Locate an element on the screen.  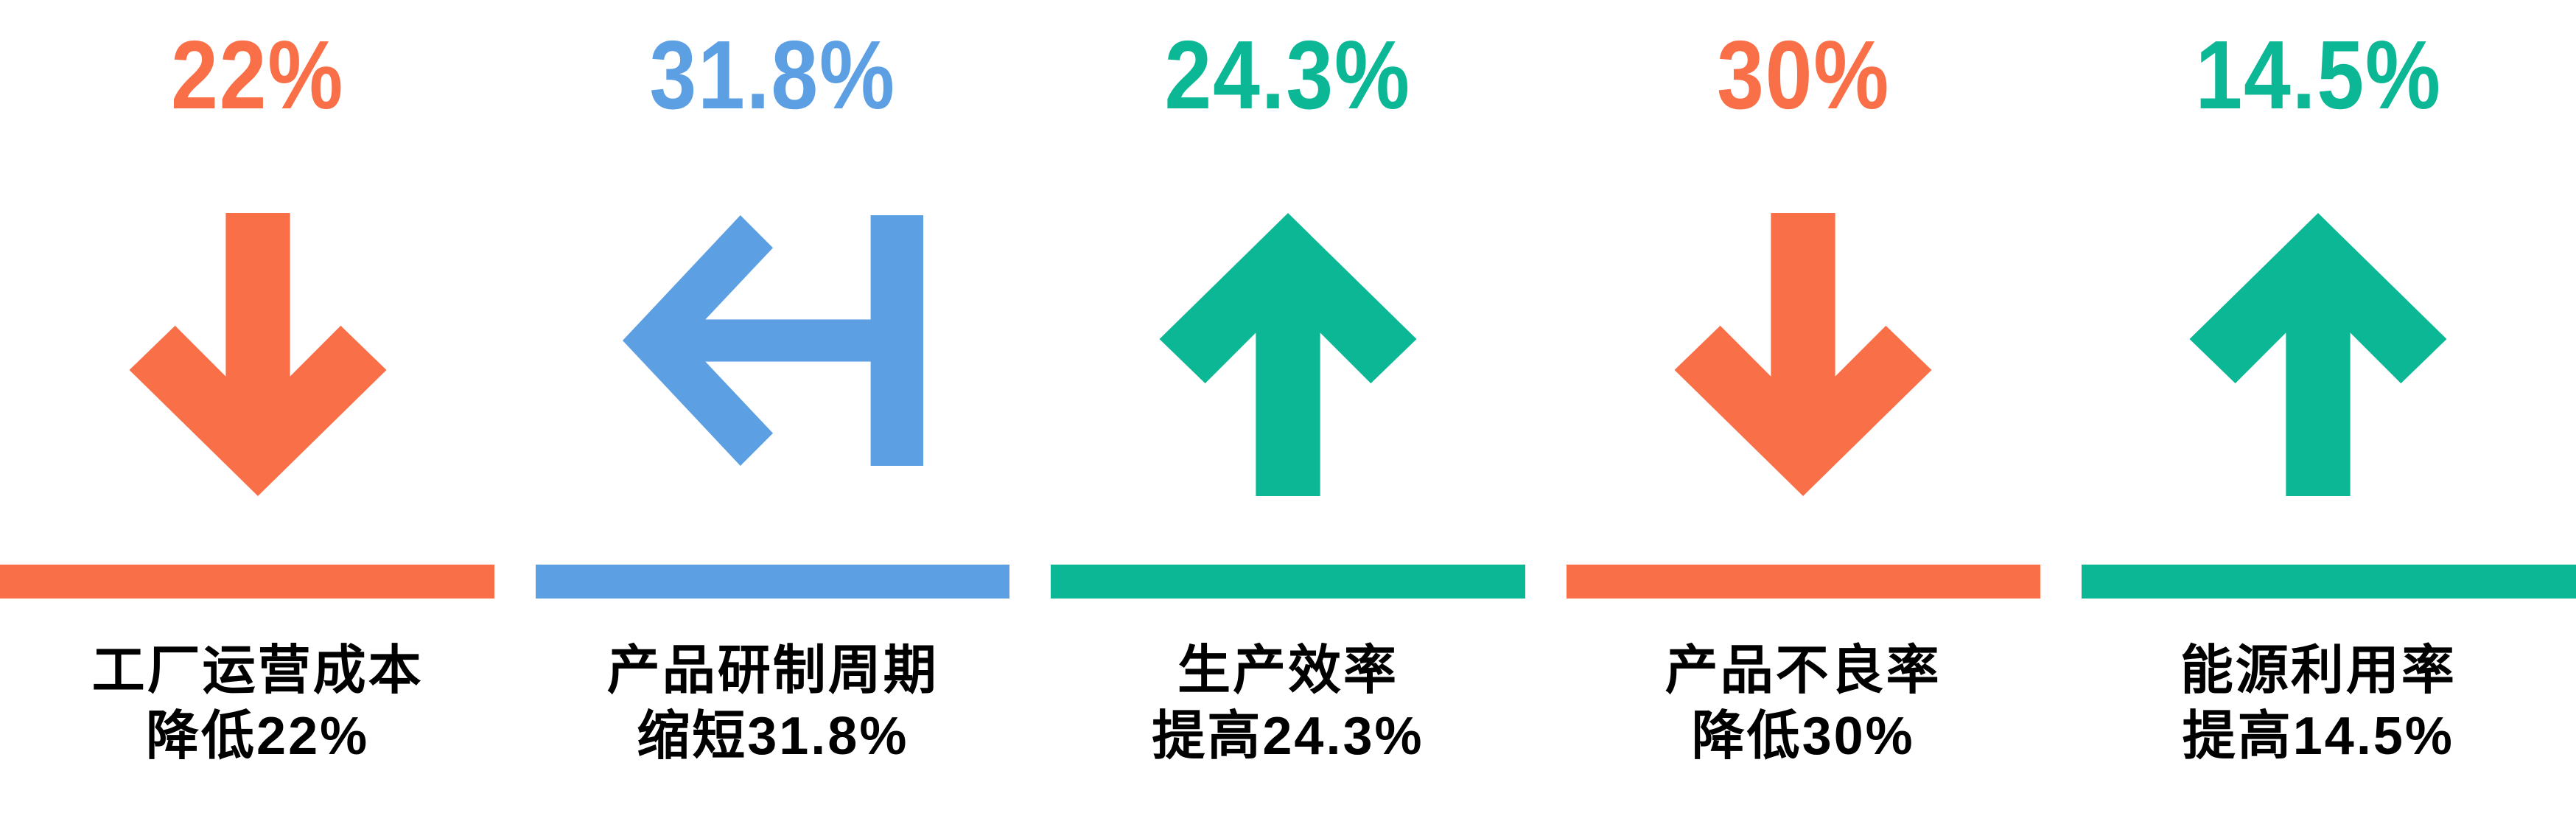
stat-value: 30% is located at coordinates (1803, 75).